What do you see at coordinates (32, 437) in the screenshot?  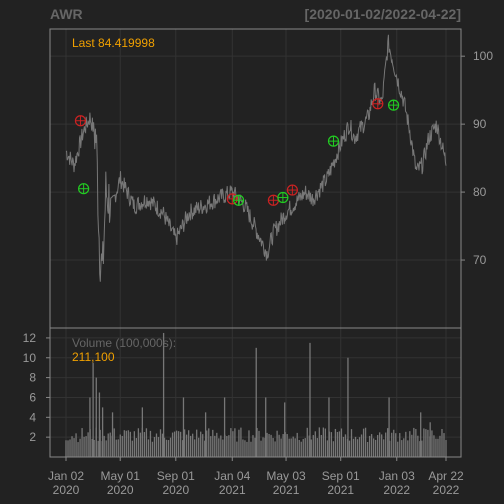 I see `volume-tick-label: 2` at bounding box center [32, 437].